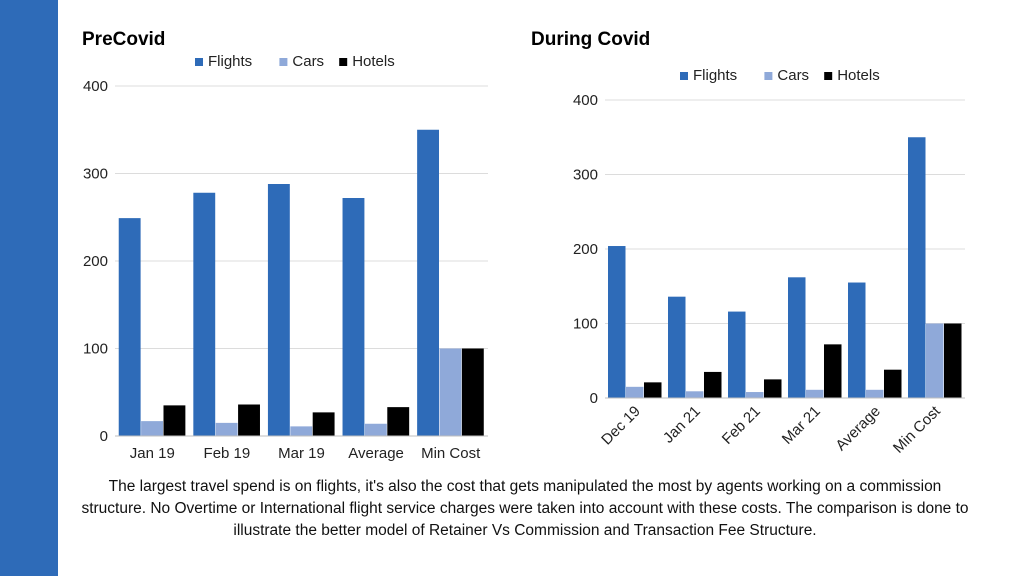 The width and height of the screenshot is (1024, 576). Describe the element at coordinates (227, 453) in the screenshot. I see `x-tick-label-feb-19: Feb 19` at that location.